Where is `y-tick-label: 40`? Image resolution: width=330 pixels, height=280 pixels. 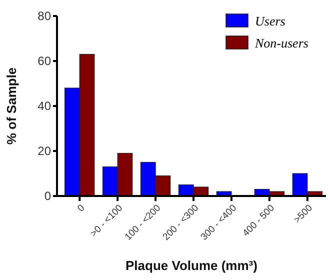
y-tick-label: 40 is located at coordinates (45, 106).